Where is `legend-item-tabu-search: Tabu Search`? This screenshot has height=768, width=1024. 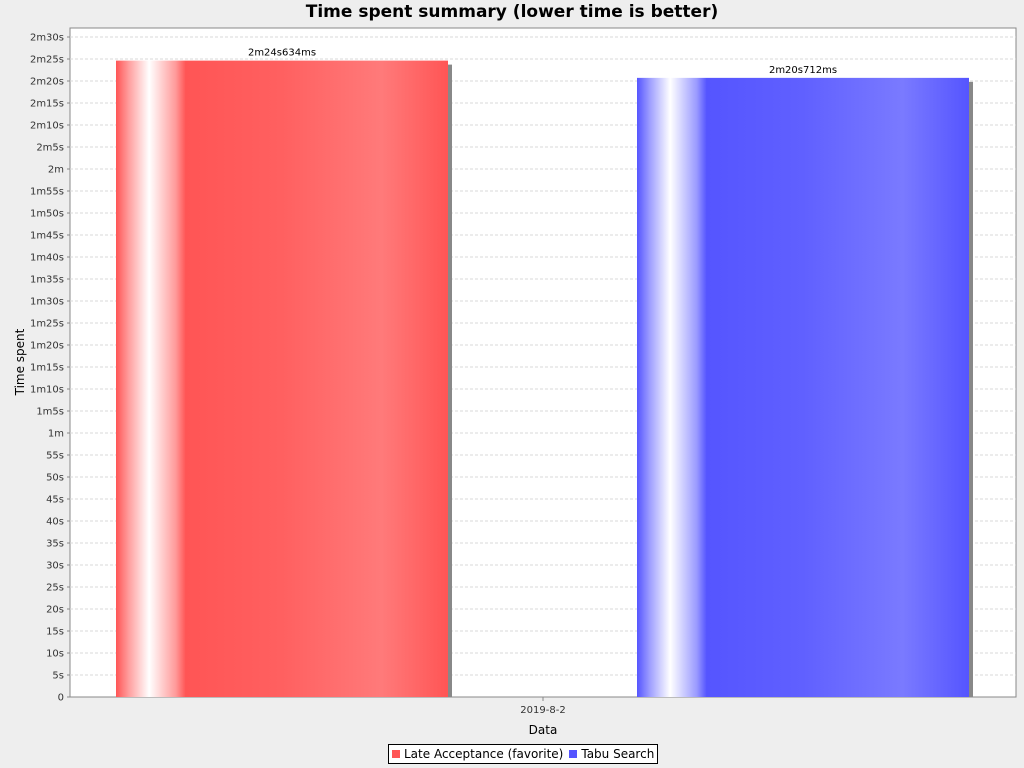 legend-item-tabu-search: Tabu Search is located at coordinates (611, 754).